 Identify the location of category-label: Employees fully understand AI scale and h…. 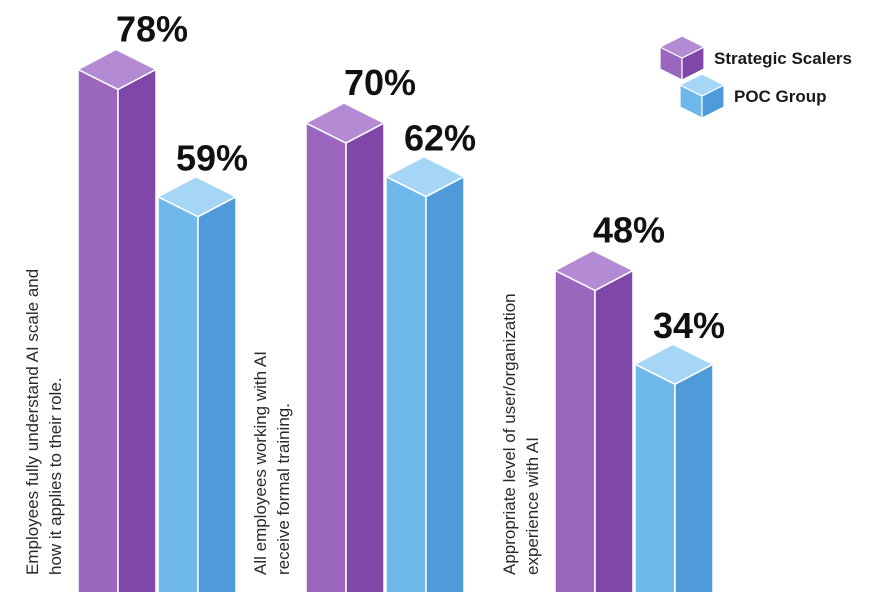
(44, 422).